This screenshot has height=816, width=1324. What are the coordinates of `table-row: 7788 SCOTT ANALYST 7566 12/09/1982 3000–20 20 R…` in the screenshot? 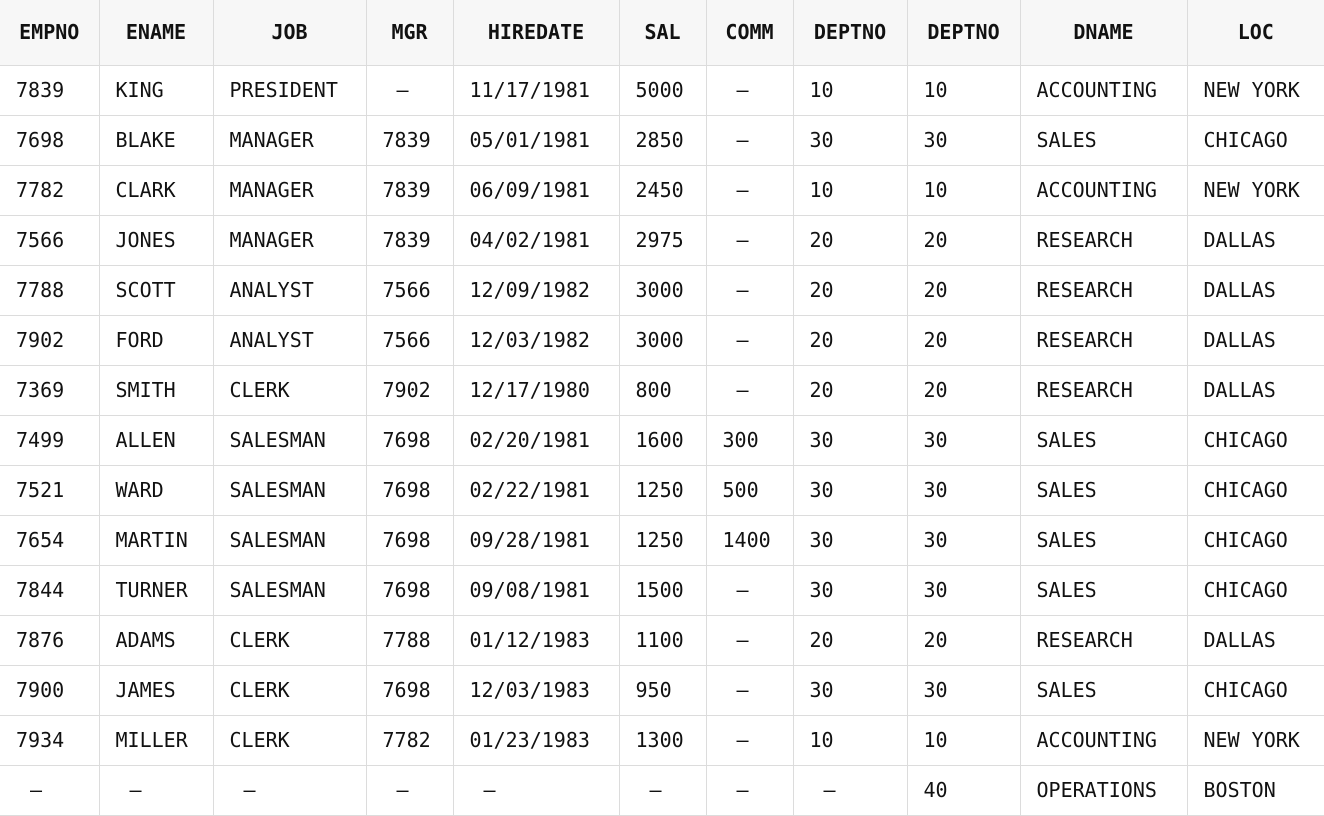 It's located at (662, 290).